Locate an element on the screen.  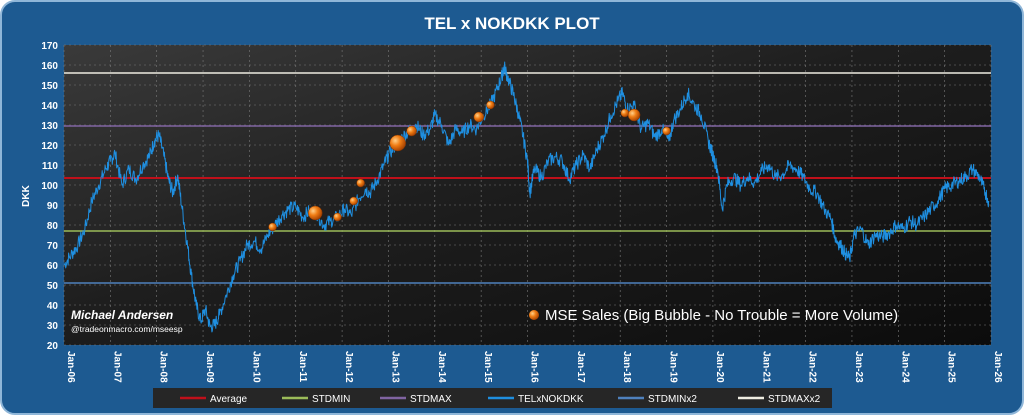
x-tick-label: Jan-19 is located at coordinates (673, 367).